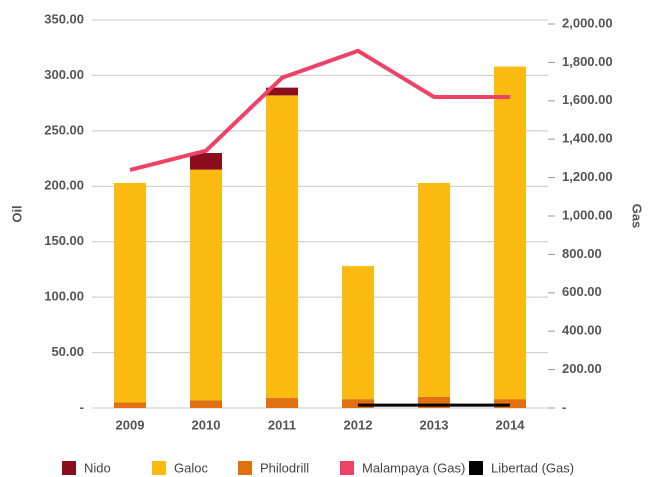  What do you see at coordinates (358, 424) in the screenshot?
I see `x-tick-label: 2012` at bounding box center [358, 424].